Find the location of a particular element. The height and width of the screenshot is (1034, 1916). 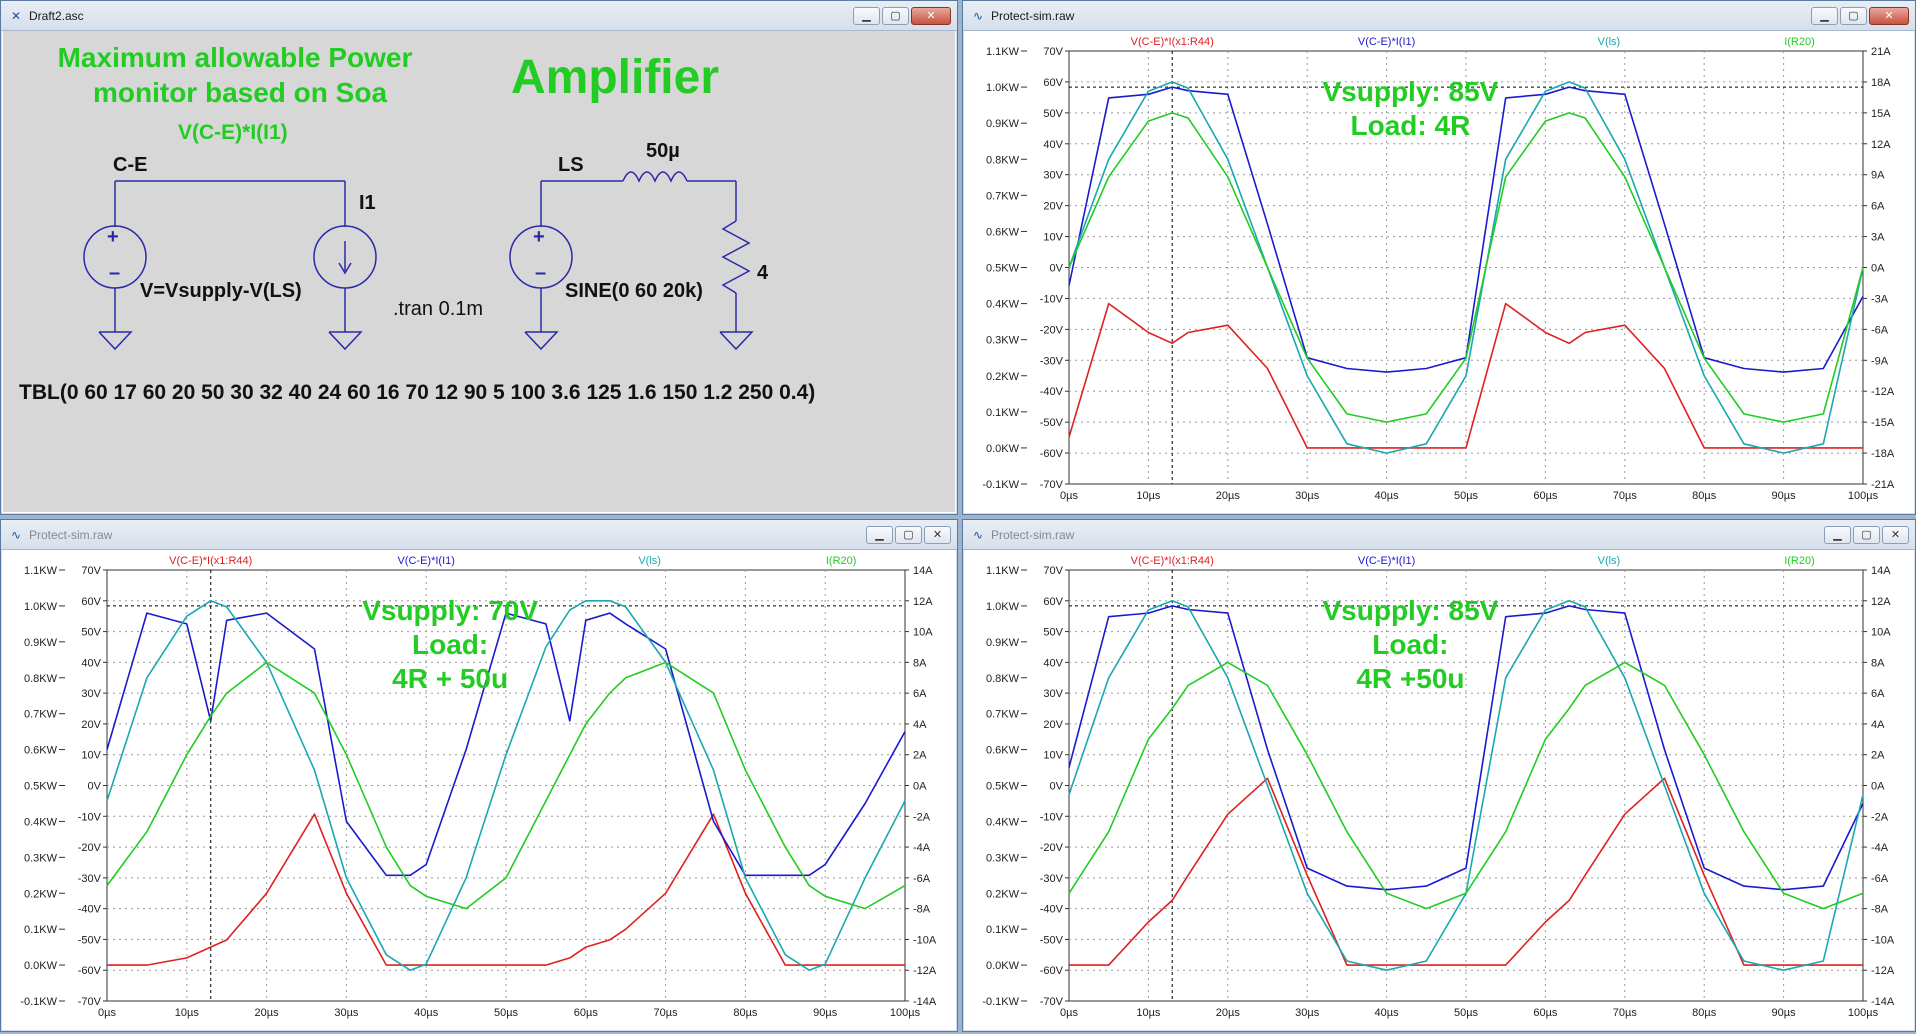

annotation-text: Load: is located at coordinates (1410, 644).